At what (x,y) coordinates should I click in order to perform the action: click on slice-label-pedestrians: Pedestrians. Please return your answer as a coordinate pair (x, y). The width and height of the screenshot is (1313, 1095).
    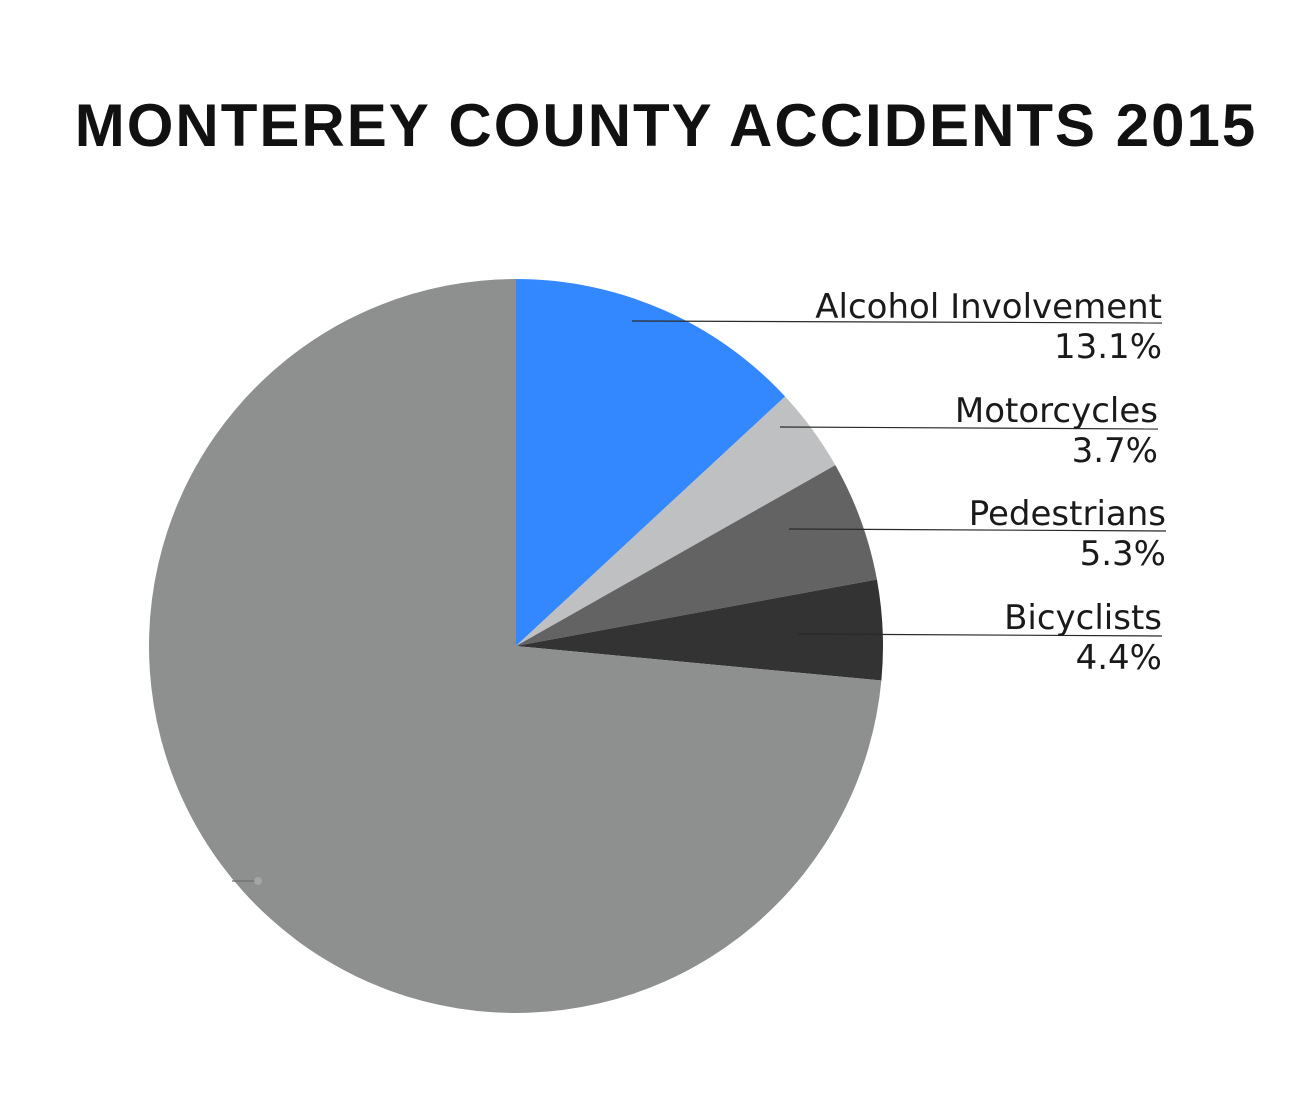
    Looking at the image, I should click on (1067, 514).